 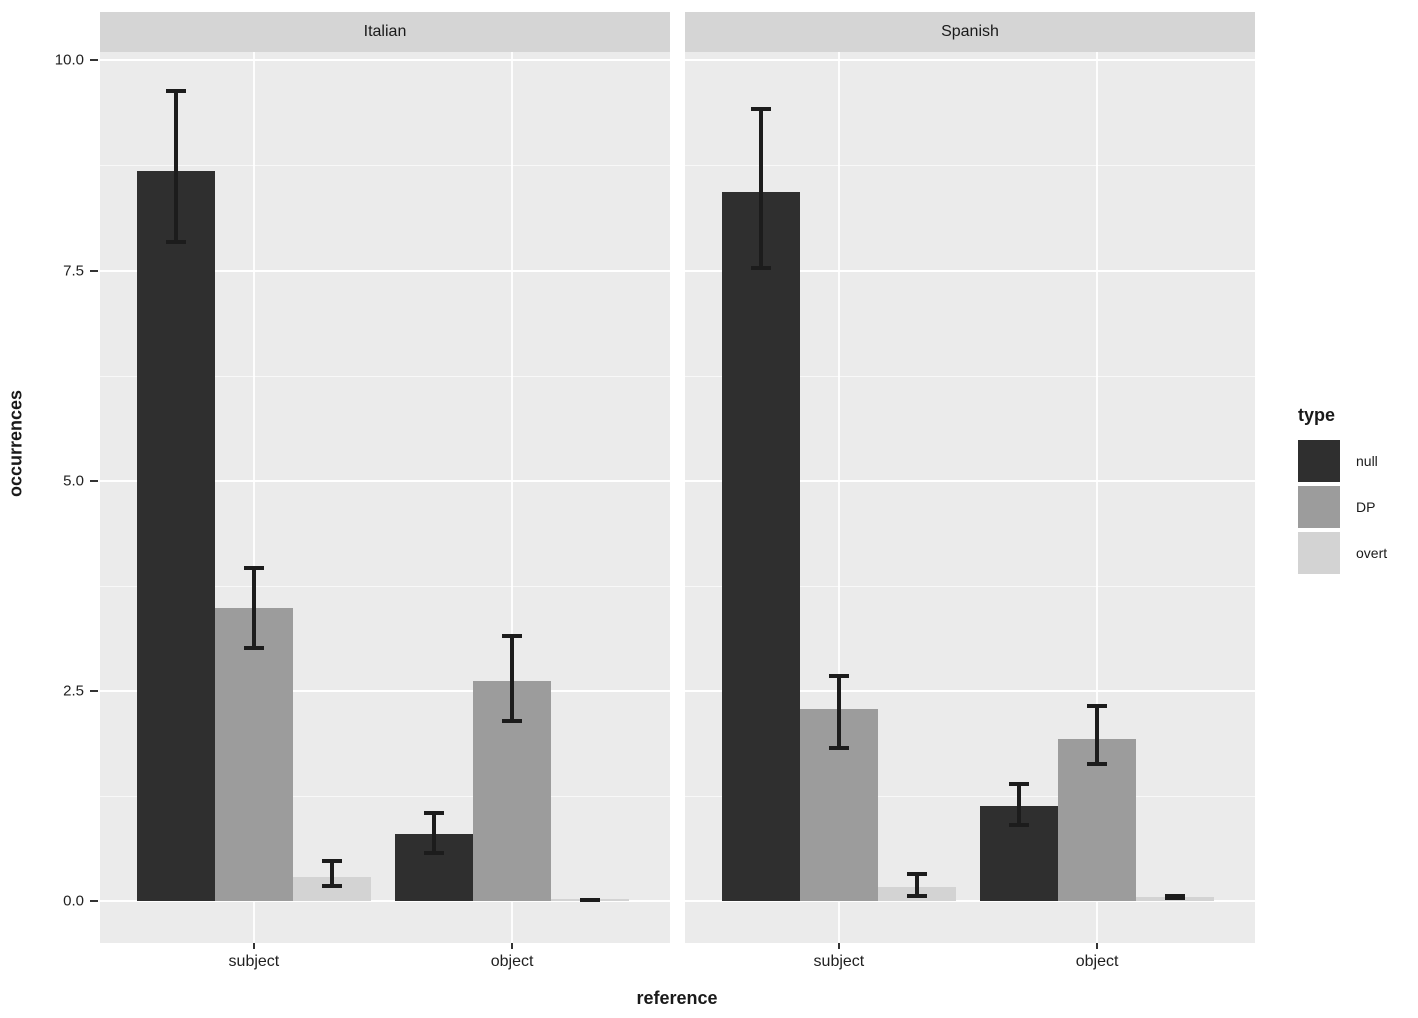 What do you see at coordinates (1366, 507) in the screenshot?
I see `legend-label: DP` at bounding box center [1366, 507].